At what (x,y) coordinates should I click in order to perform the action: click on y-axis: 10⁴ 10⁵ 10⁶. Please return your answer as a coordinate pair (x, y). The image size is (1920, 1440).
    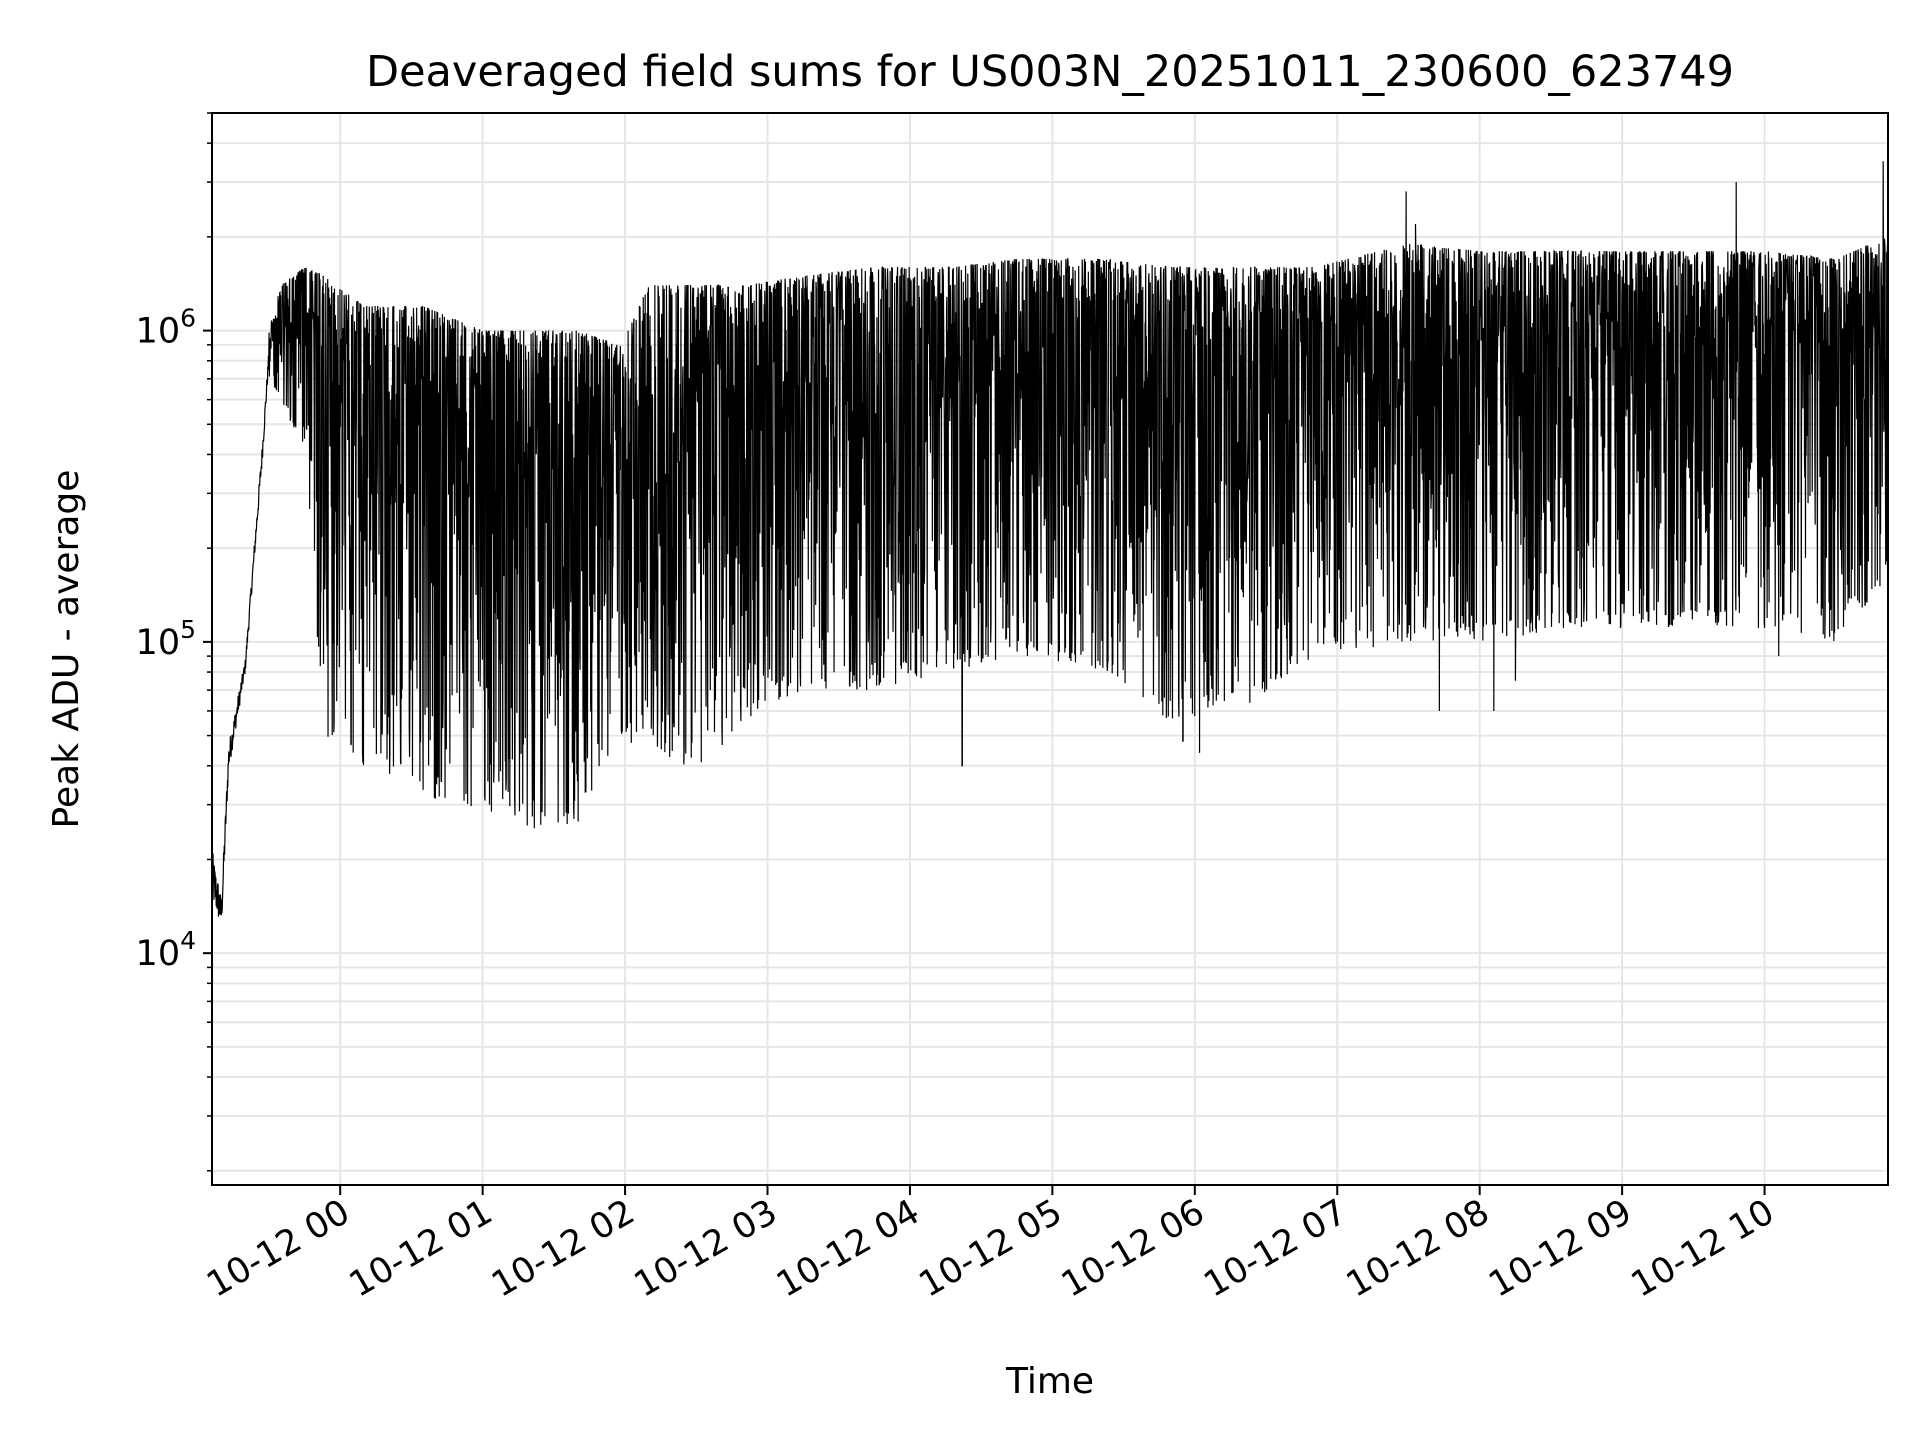
    Looking at the image, I should click on (174, 642).